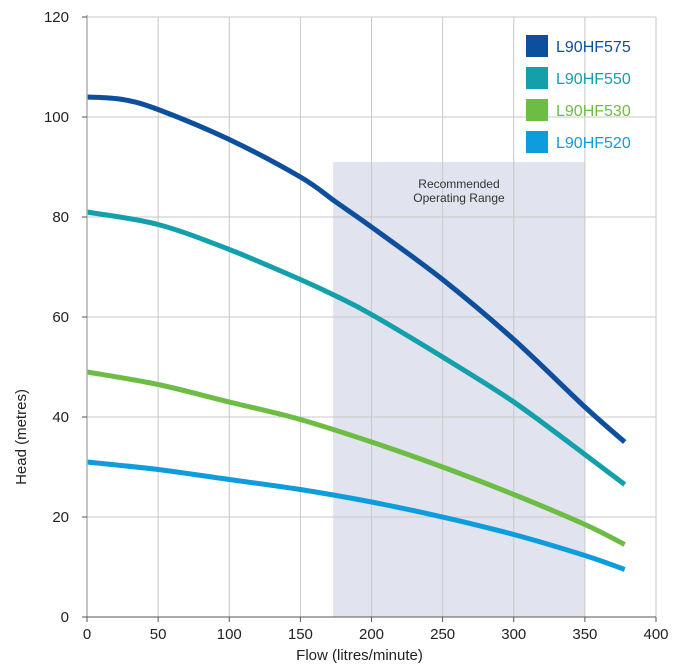 This screenshot has width=684, height=667. I want to click on y-tick-label: 20, so click(60, 517).